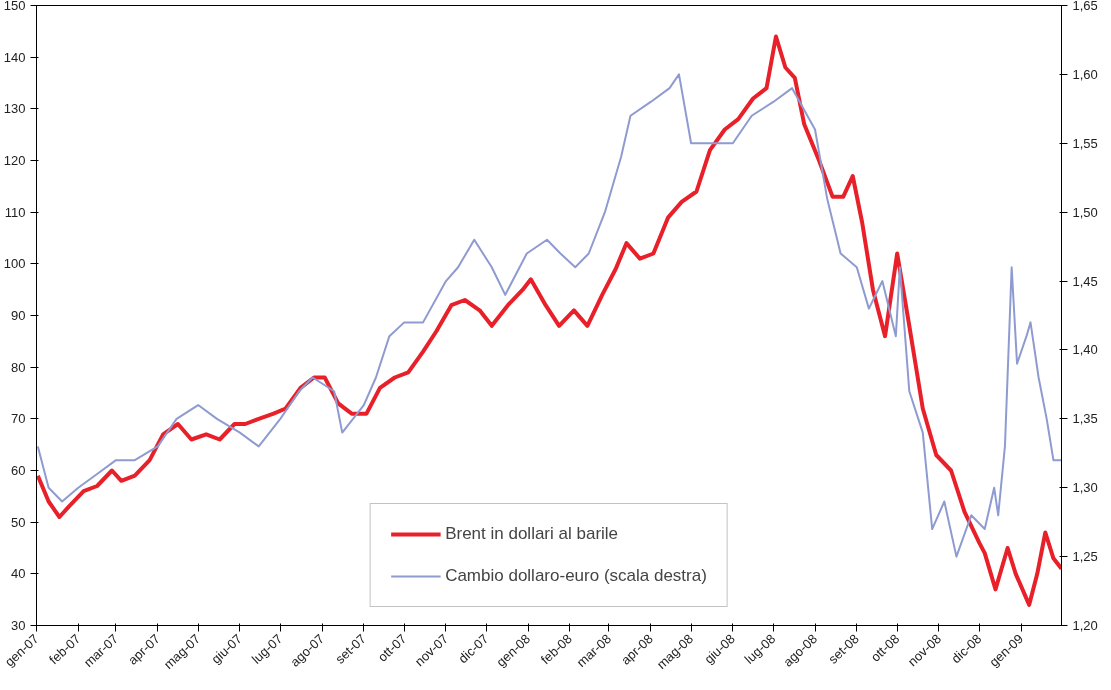 Image resolution: width=1111 pixels, height=690 pixels. Describe the element at coordinates (1085, 281) in the screenshot. I see `y2-tick-label: 1,45` at that location.